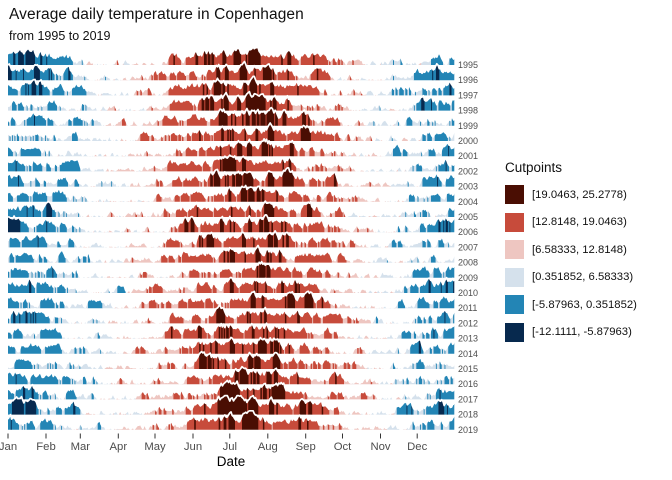  I want to click on legend-label: [-5.87963, 0.351852), so click(584, 304).